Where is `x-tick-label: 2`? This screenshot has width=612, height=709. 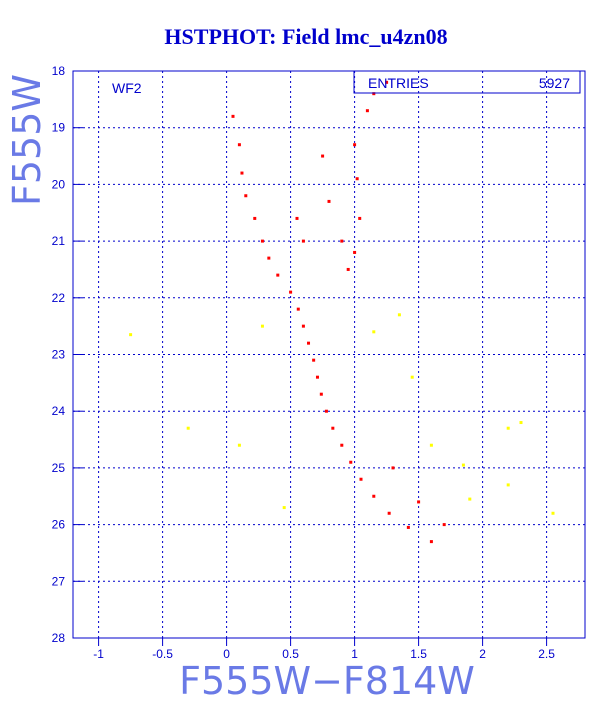 x-tick-label: 2 is located at coordinates (482, 654).